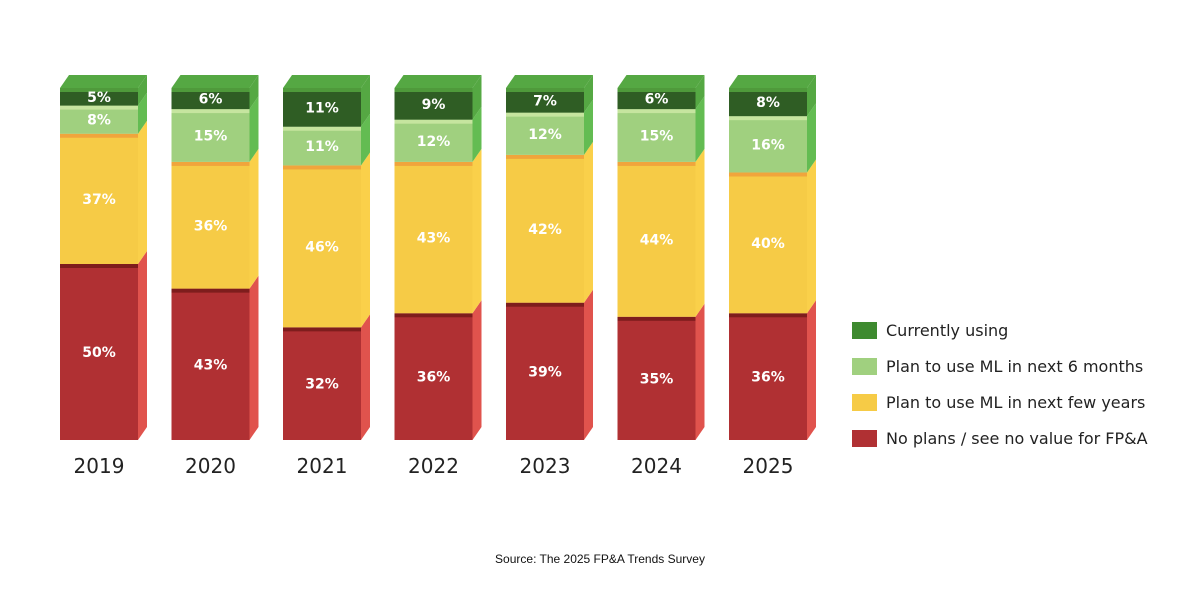 The height and width of the screenshot is (598, 1200). Describe the element at coordinates (322, 329) in the screenshot. I see `bar-segment-2021-no-plans-see-no-value-for-fp-a-edge` at that location.